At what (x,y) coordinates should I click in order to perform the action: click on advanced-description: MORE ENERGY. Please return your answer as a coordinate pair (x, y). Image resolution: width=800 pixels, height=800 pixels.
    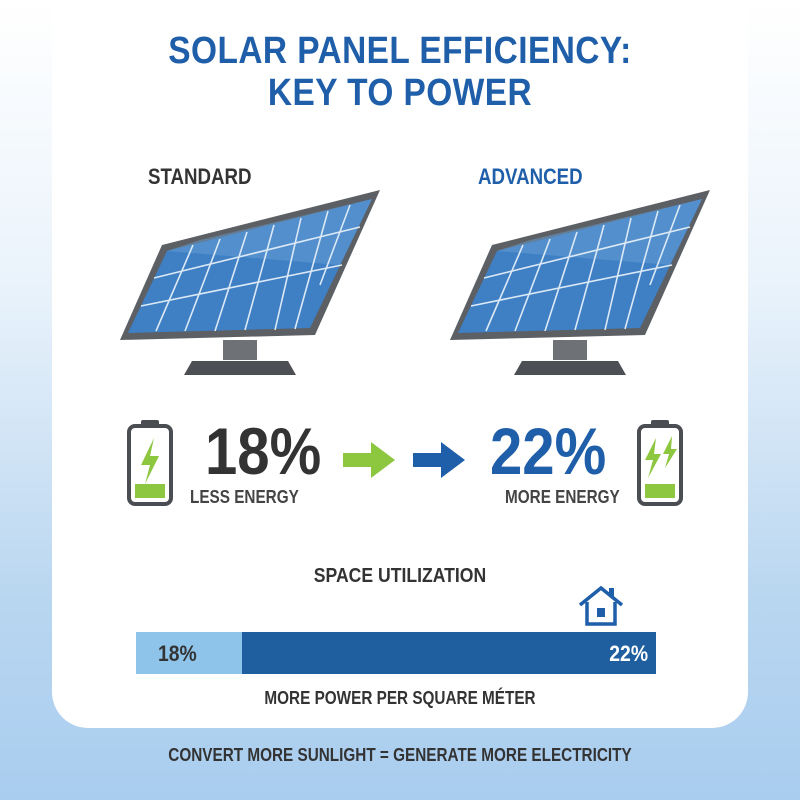
    Looking at the image, I should click on (562, 497).